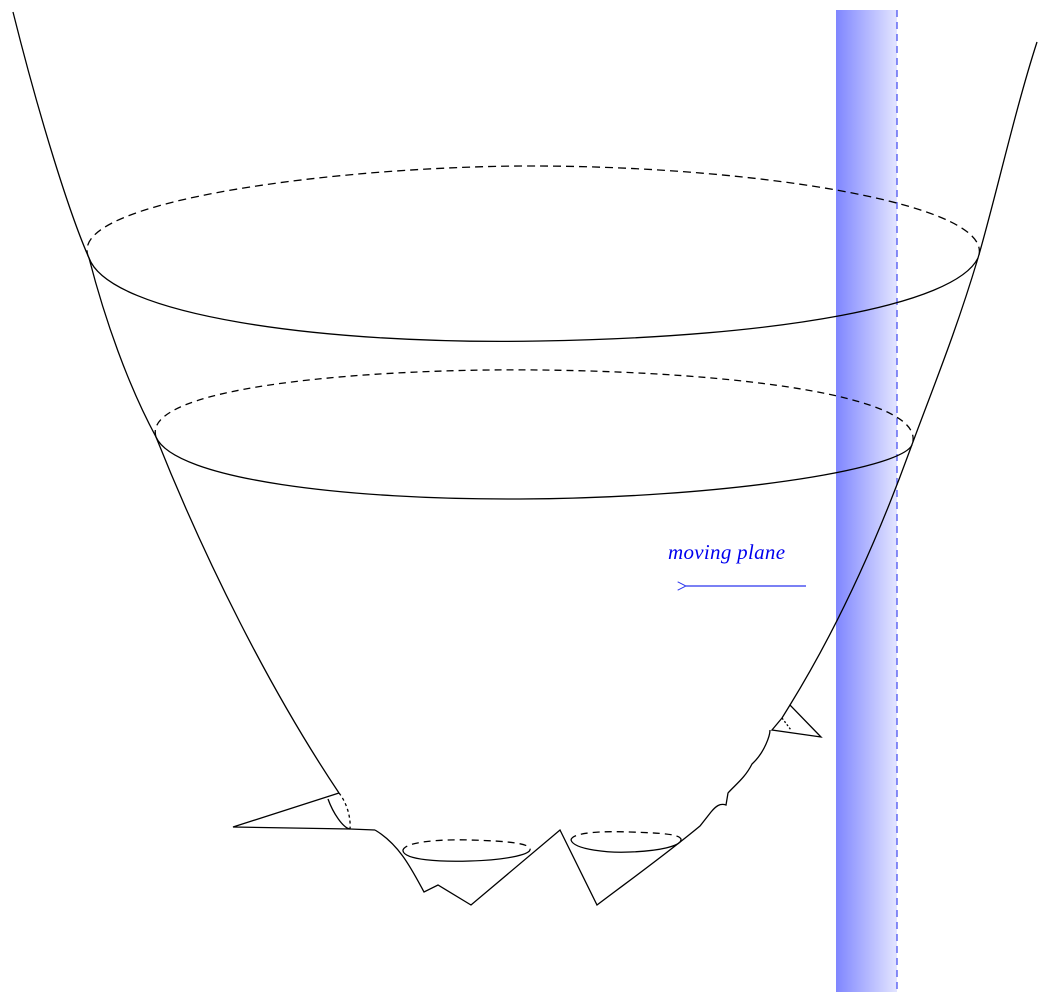  What do you see at coordinates (727, 552) in the screenshot?
I see `moving-plane-label: moving plane` at bounding box center [727, 552].